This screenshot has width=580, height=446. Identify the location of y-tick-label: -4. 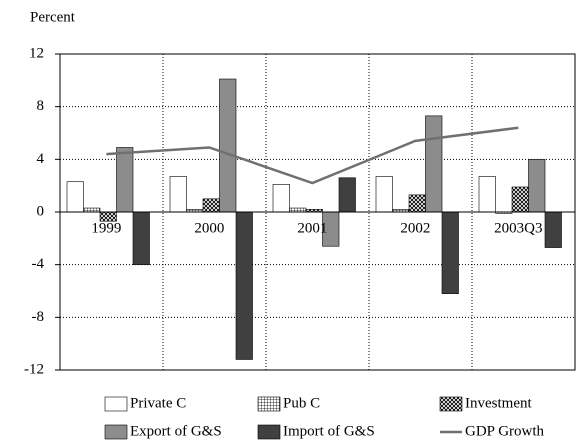
(38, 264).